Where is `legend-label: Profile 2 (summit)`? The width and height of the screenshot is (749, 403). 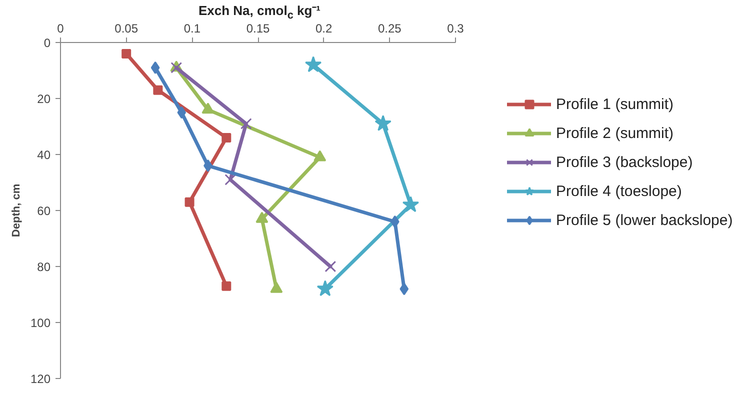 legend-label: Profile 2 (summit) is located at coordinates (615, 133).